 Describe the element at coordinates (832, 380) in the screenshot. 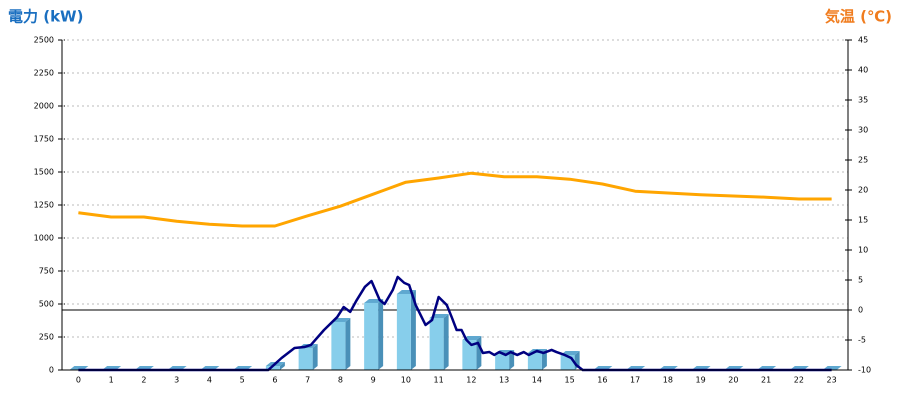

I see `x-tick-label: 23` at that location.